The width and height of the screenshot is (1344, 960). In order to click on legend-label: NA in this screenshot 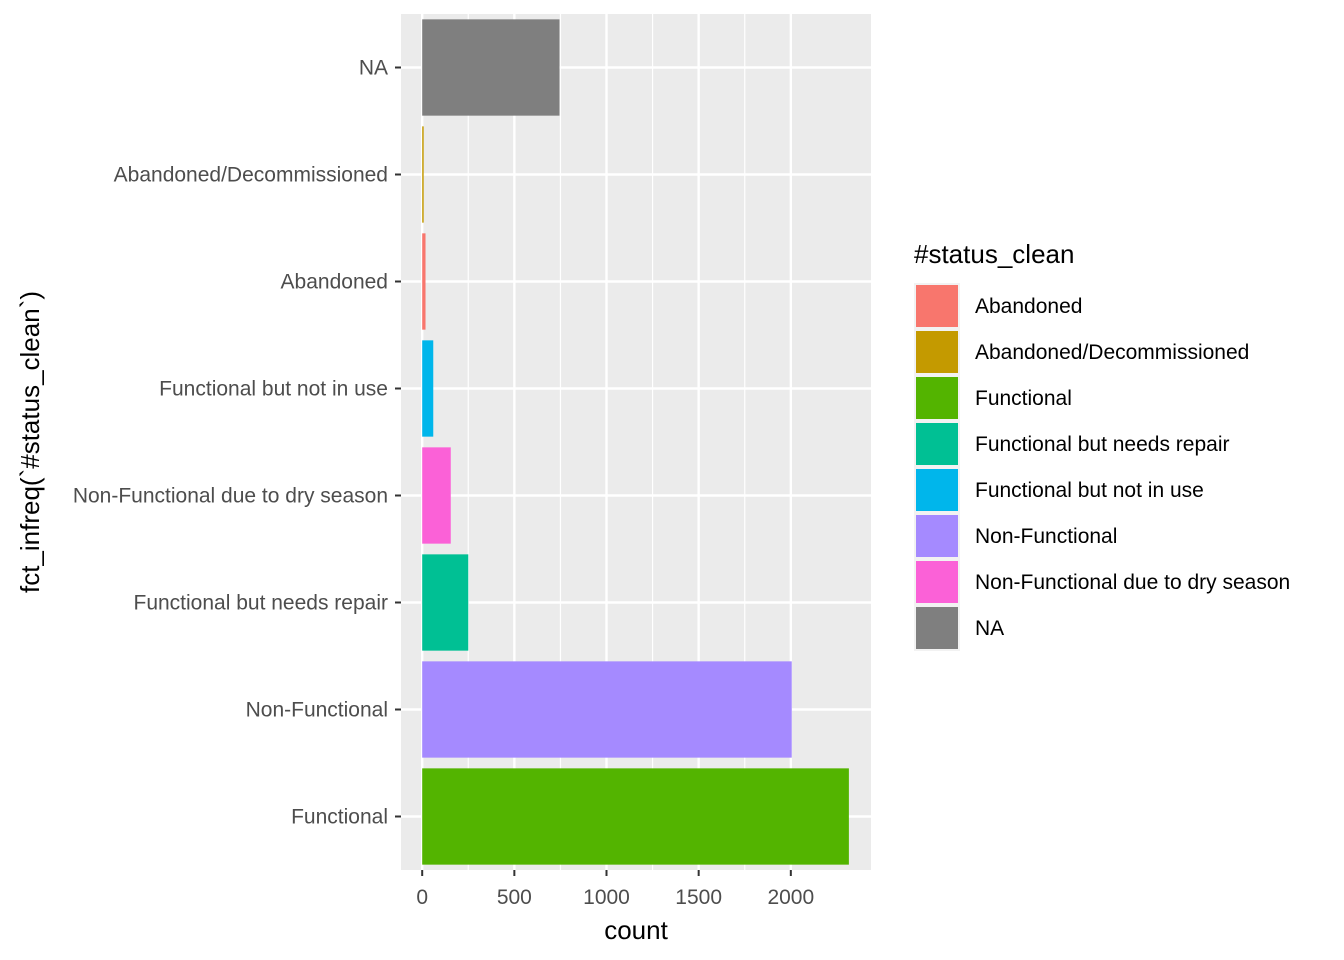, I will do `click(989, 628)`.